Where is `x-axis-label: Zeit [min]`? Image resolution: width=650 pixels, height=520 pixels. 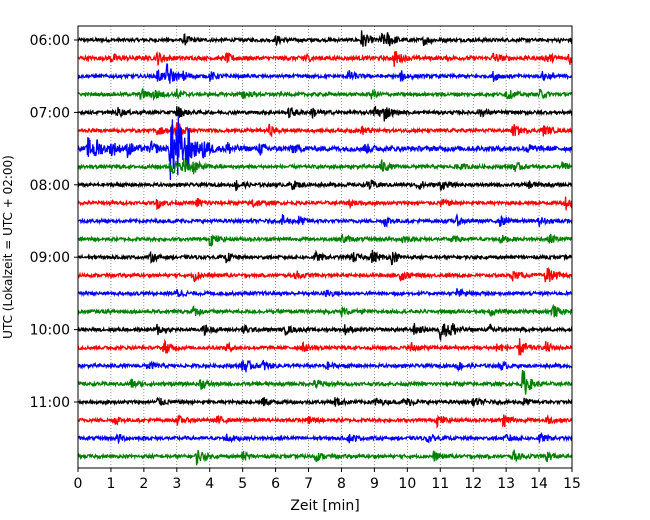 x-axis-label: Zeit [min] is located at coordinates (324, 506).